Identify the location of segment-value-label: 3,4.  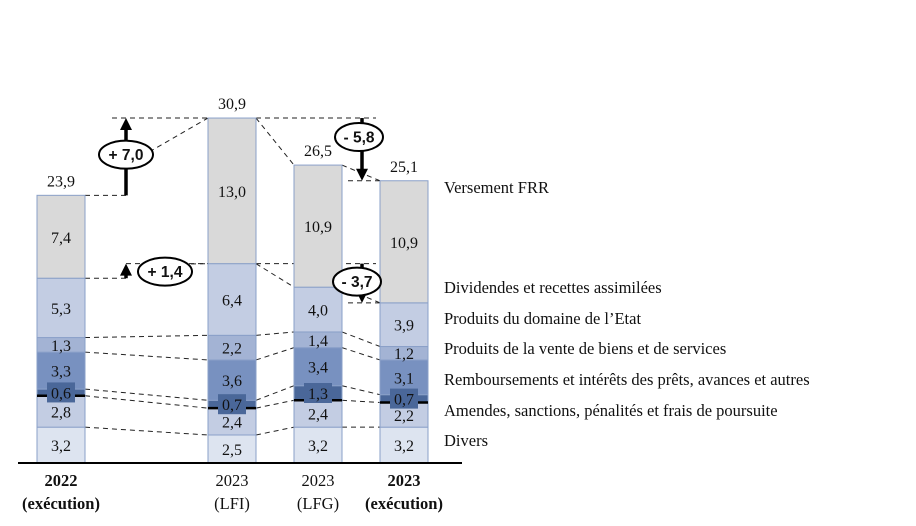
(318, 368).